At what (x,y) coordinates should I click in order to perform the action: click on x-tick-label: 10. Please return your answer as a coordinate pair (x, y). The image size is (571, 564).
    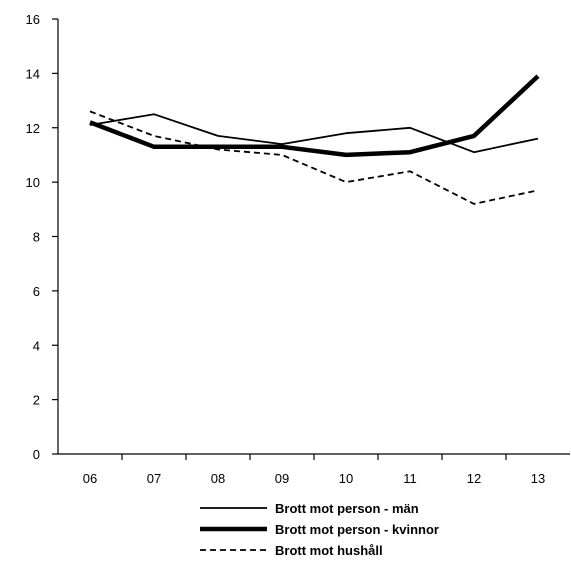
    Looking at the image, I should click on (346, 478).